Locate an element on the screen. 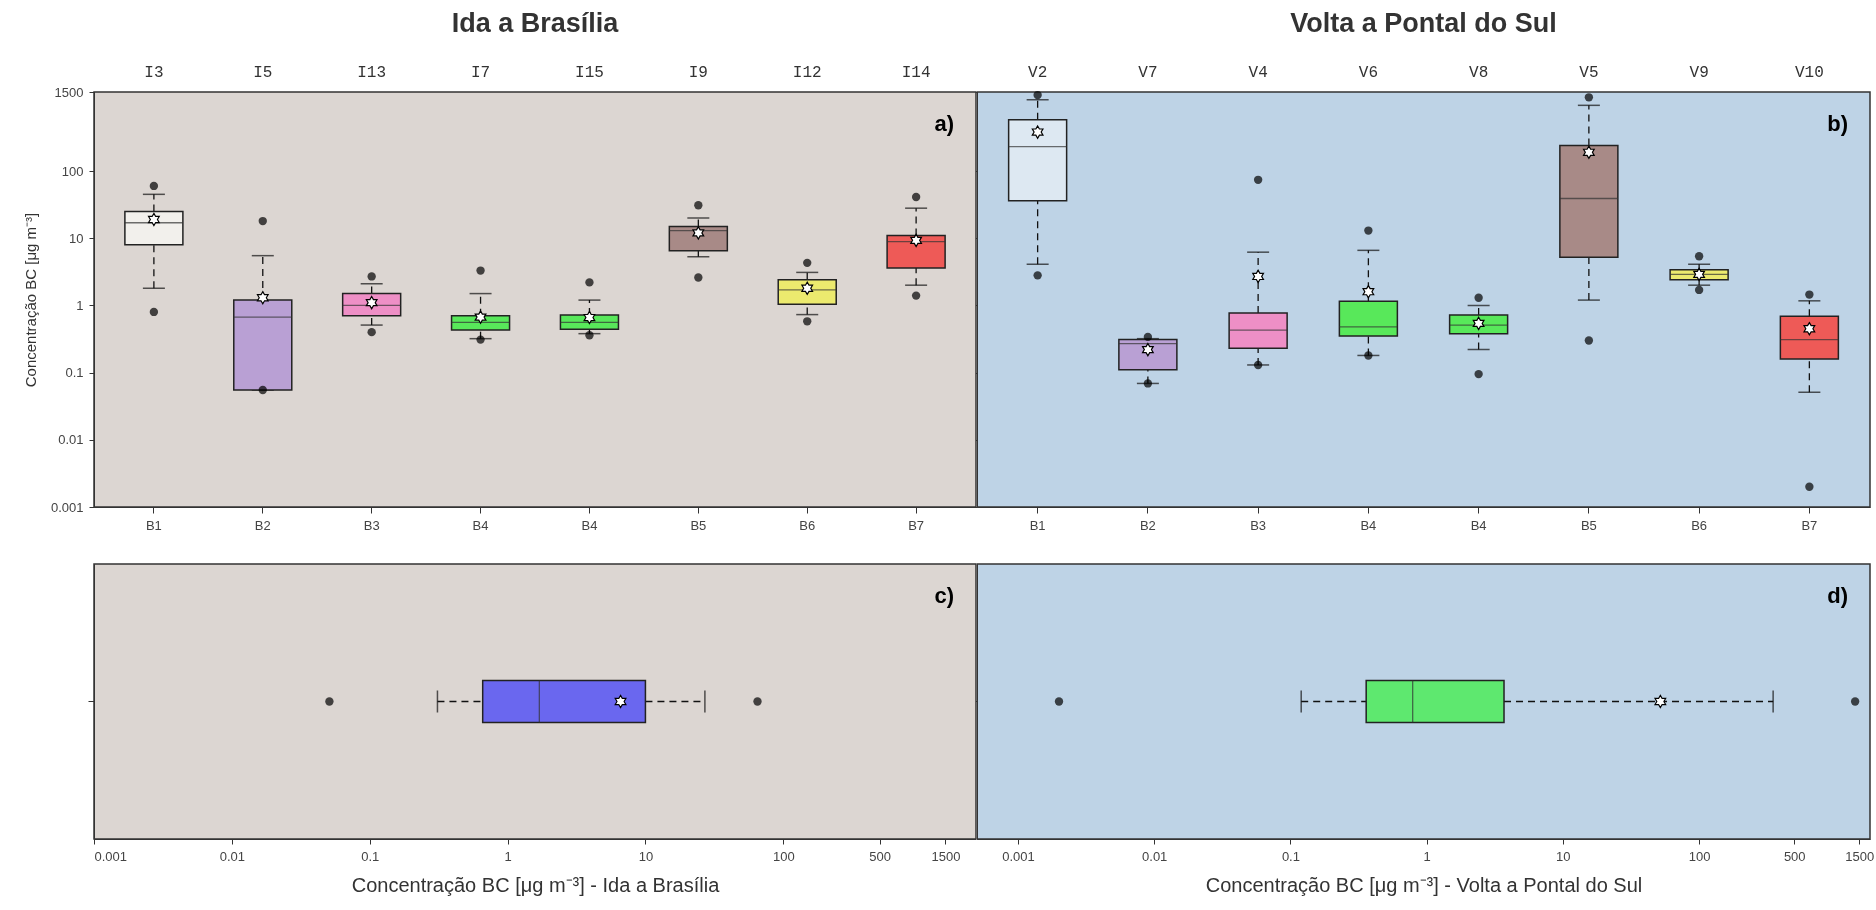 Image resolution: width=1876 pixels, height=910 pixels. annotation: b) is located at coordinates (1837, 123).